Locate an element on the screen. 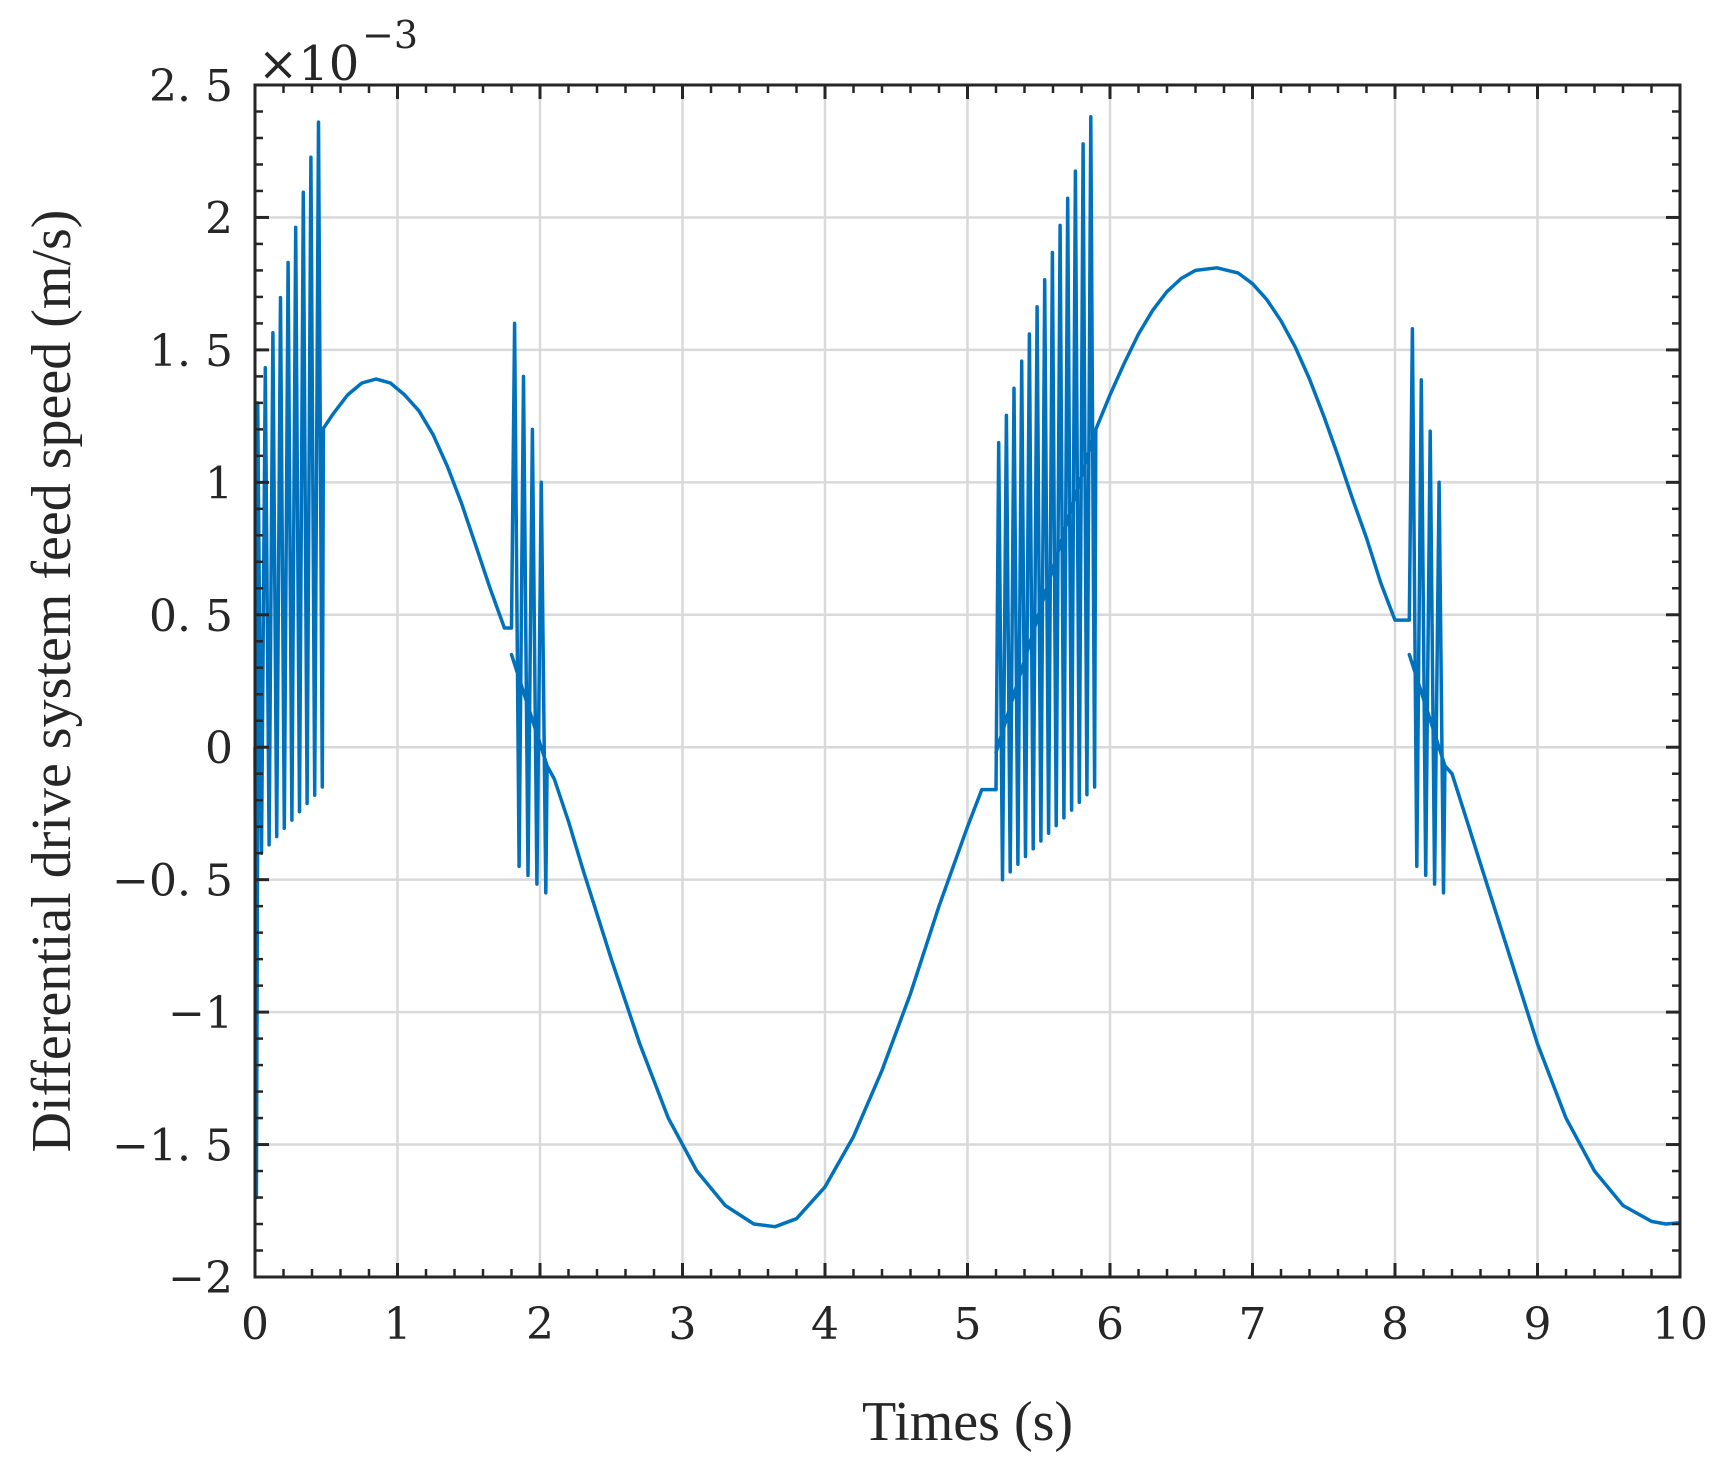 The height and width of the screenshot is (1460, 1719). y-tick-labels: −2 −1. 5 −1 −0. 5 0 0. 5 1 1. 5 2 2. 5 is located at coordinates (172, 682).